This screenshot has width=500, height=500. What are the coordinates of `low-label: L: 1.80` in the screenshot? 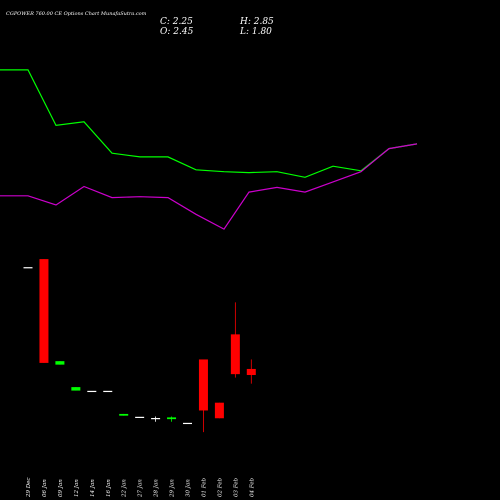 It's located at (256, 32).